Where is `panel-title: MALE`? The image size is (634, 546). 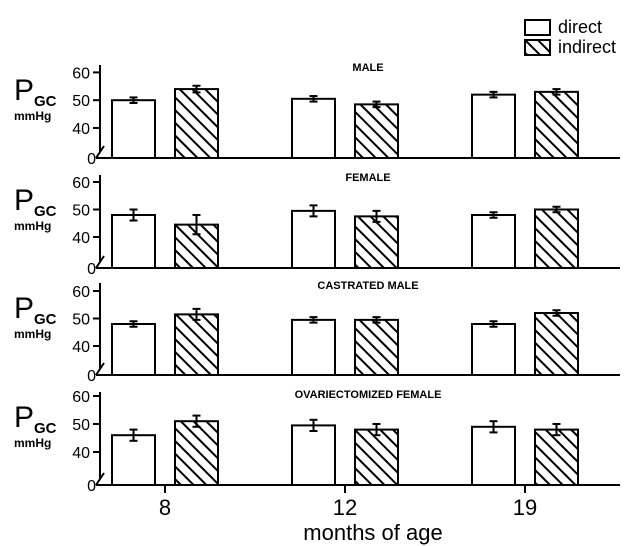
panel-title: MALE is located at coordinates (367, 68).